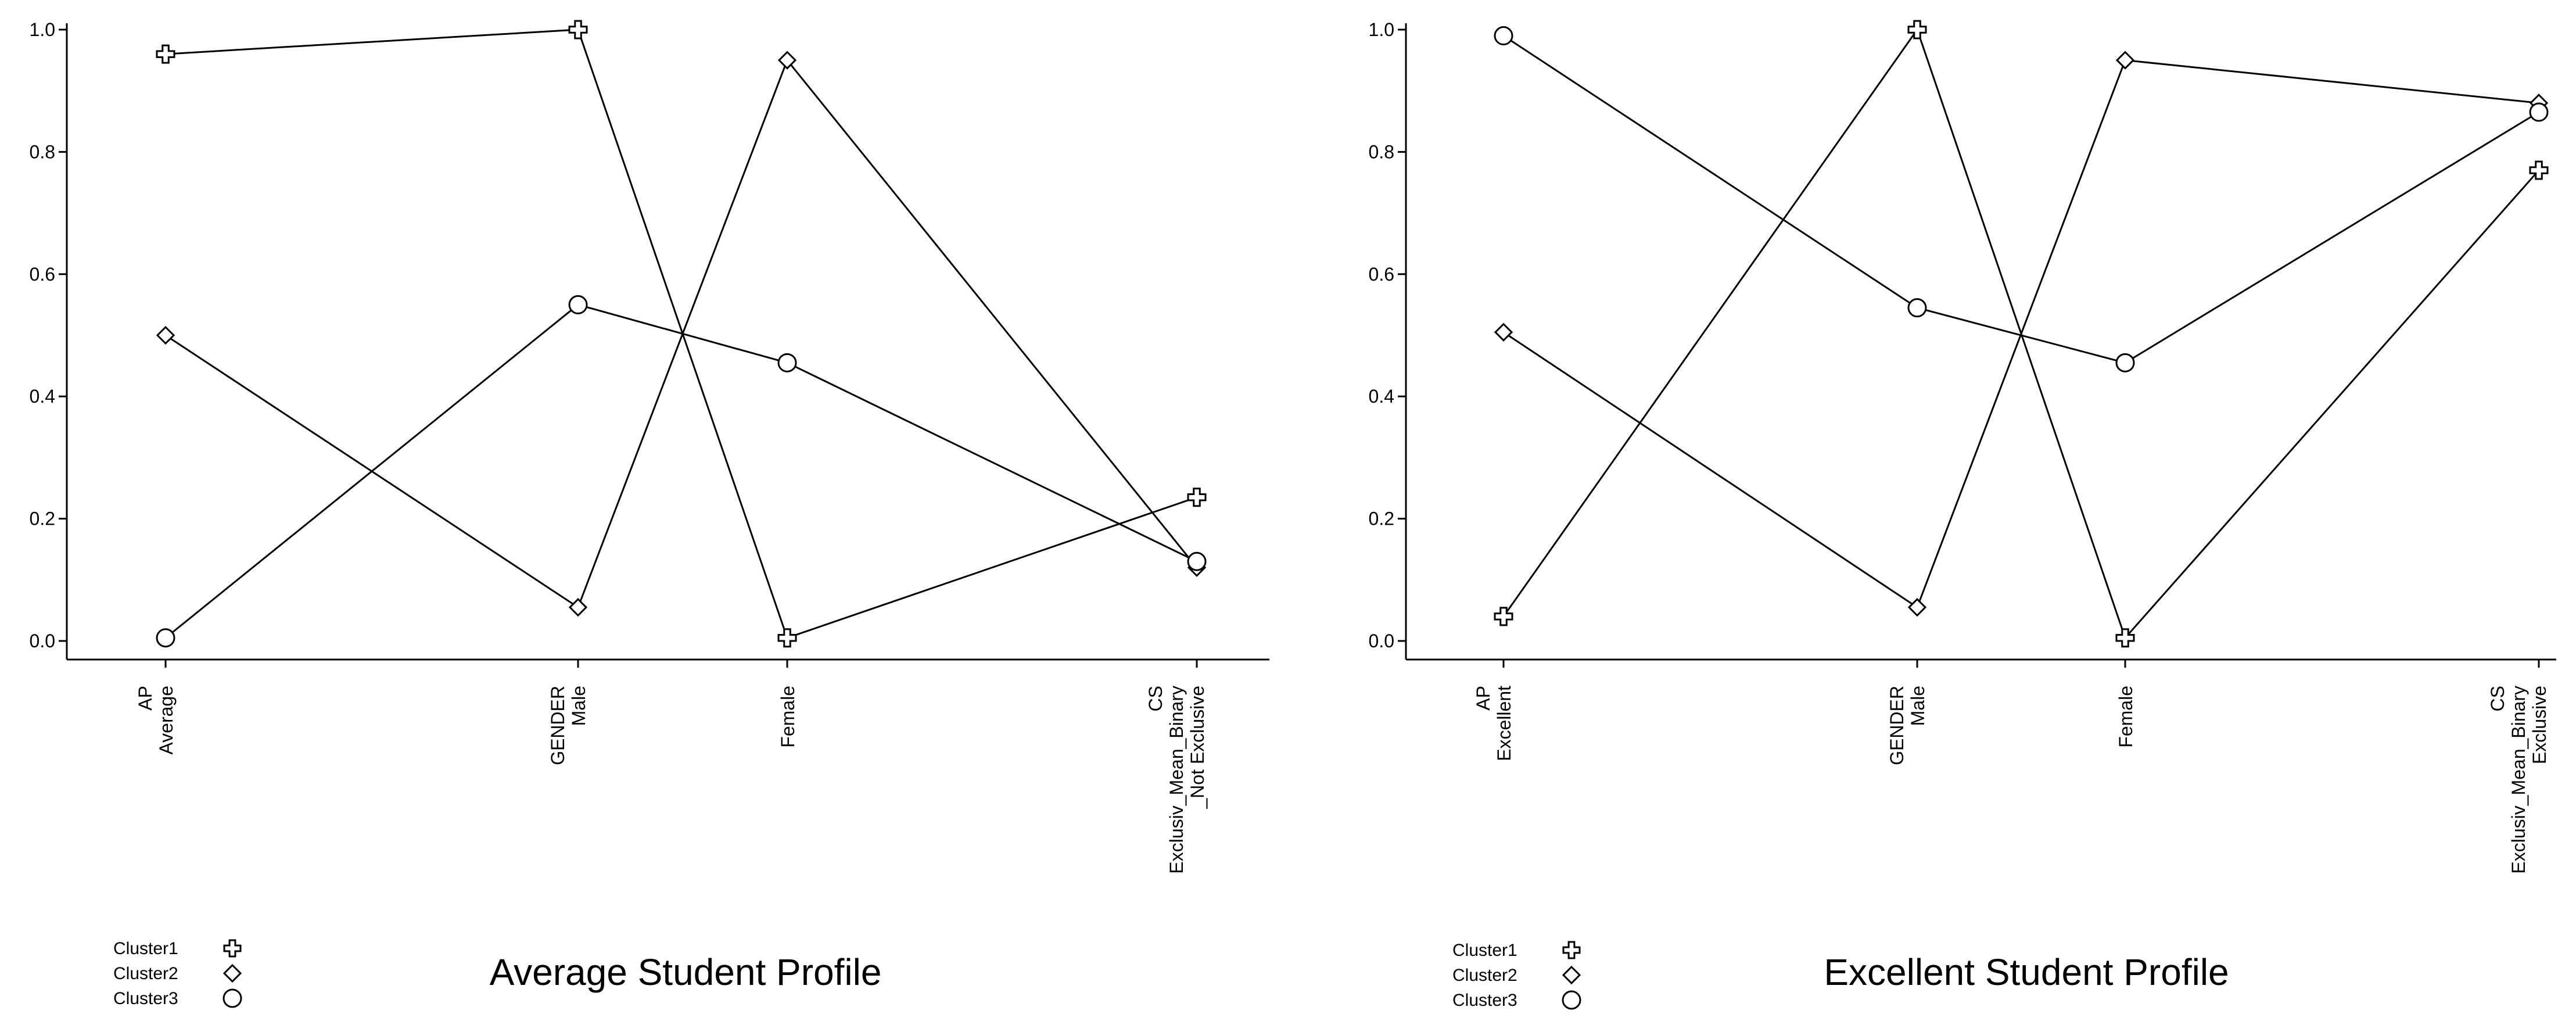 Image resolution: width=2576 pixels, height=1032 pixels. Describe the element at coordinates (1504, 723) in the screenshot. I see `x-category-label: Excellent` at that location.